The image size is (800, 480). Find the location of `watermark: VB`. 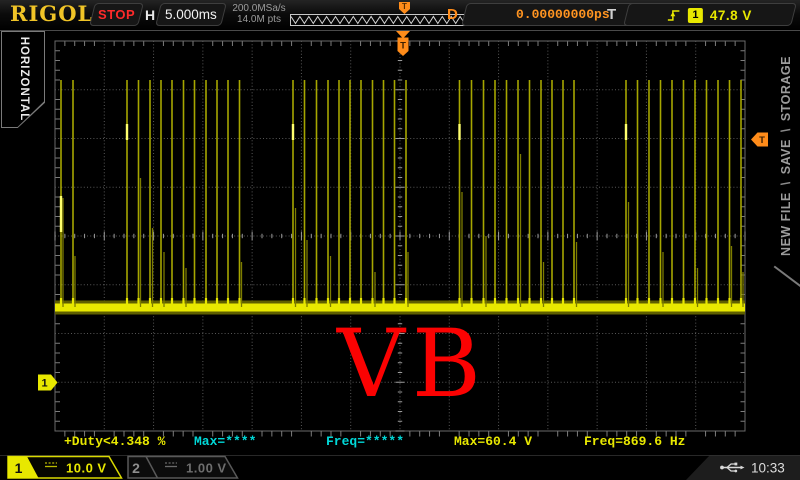

watermark: VB is located at coordinates (412, 364).